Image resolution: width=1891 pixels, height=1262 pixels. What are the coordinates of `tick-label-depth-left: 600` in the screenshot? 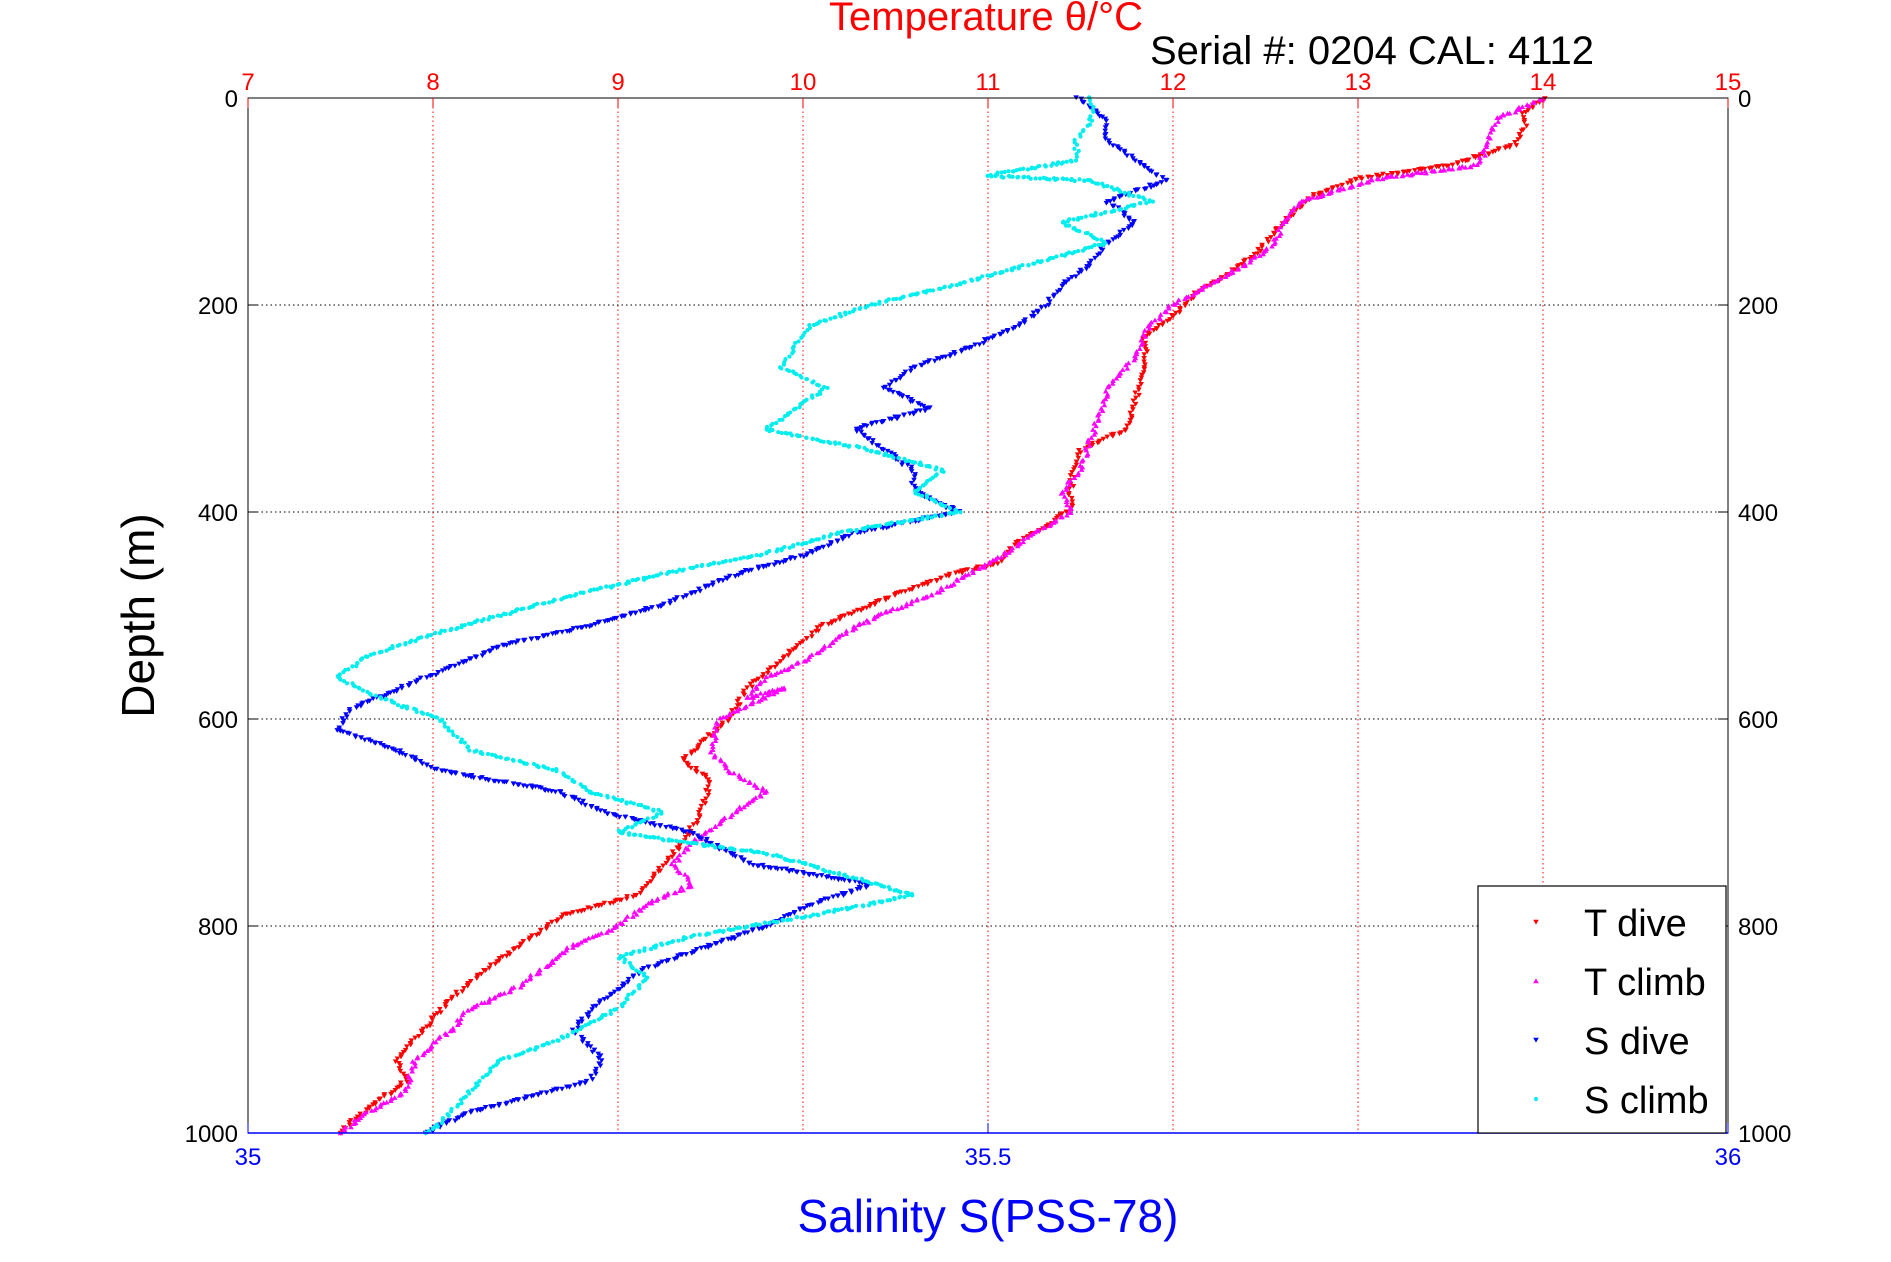 It's located at (218, 720).